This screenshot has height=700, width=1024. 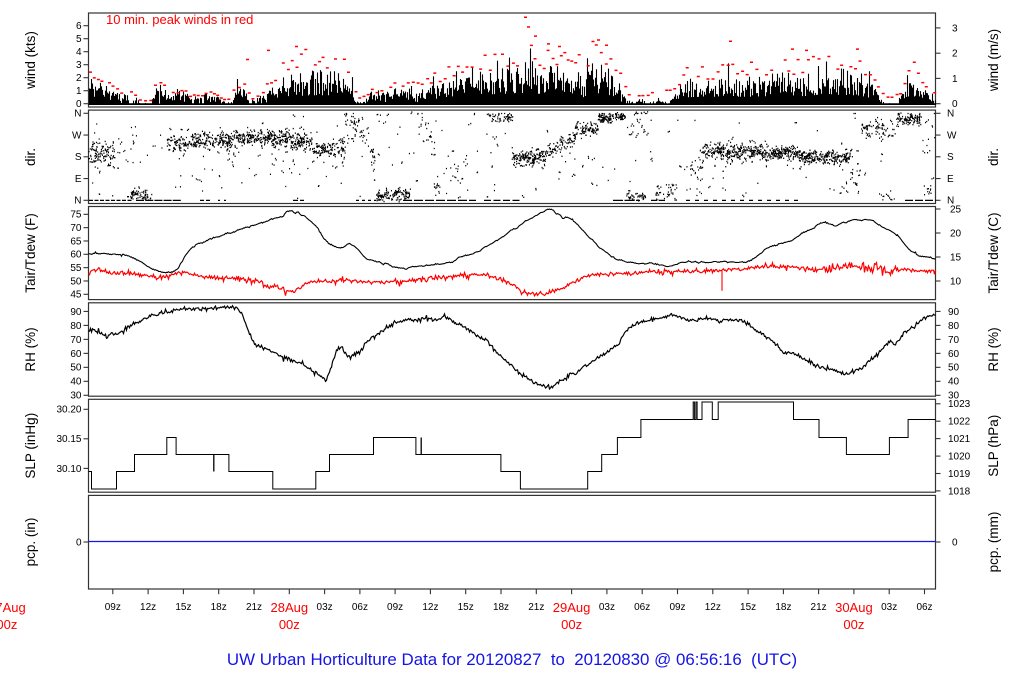 I want to click on svg-text: pcp. (mm), so click(x=993, y=542).